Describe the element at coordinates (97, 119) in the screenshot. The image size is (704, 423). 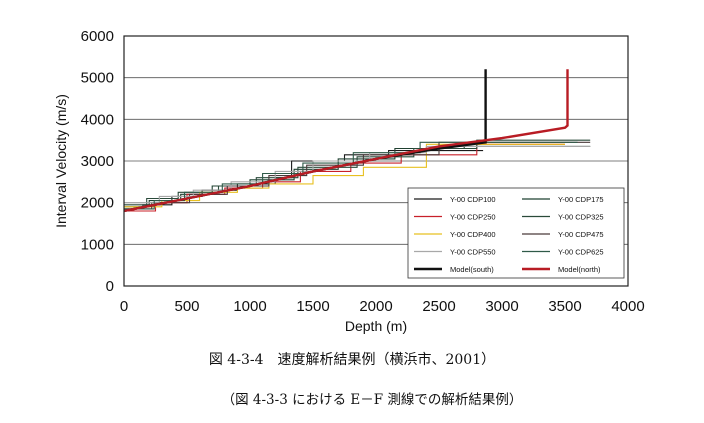
I see `y-tick-label: 4000` at that location.